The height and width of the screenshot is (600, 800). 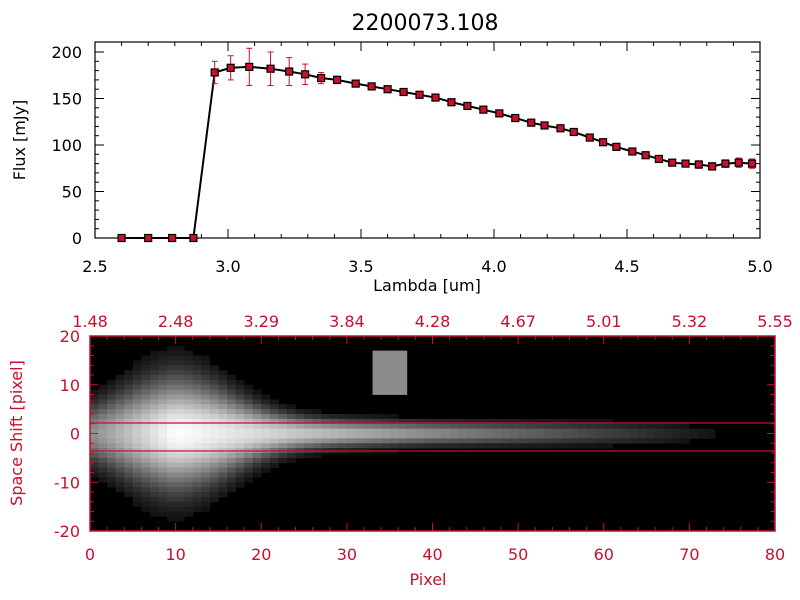 What do you see at coordinates (66, 145) in the screenshot?
I see `y-tick-label: 100` at bounding box center [66, 145].